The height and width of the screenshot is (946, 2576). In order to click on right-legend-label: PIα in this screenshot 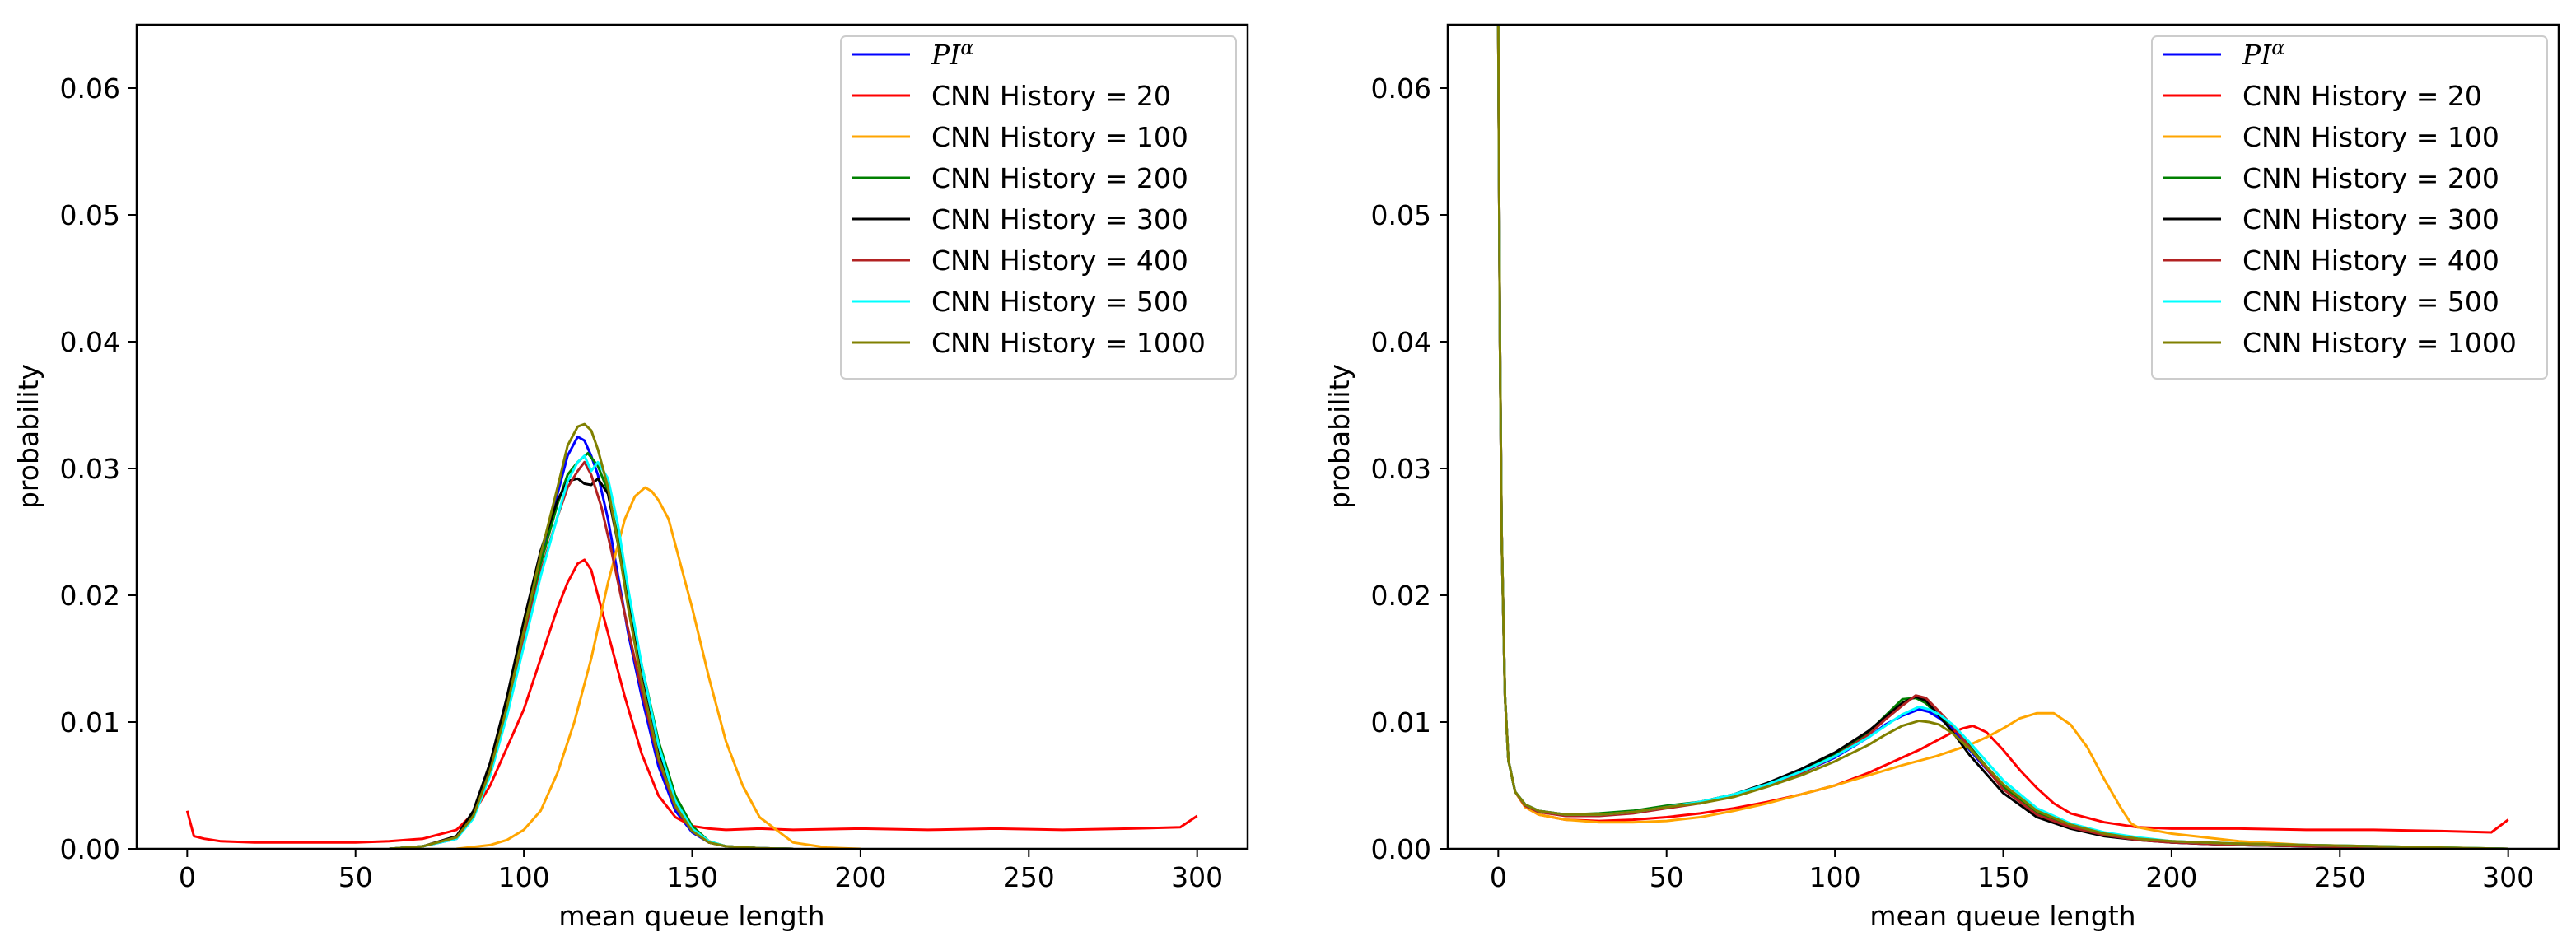, I will do `click(2263, 53)`.